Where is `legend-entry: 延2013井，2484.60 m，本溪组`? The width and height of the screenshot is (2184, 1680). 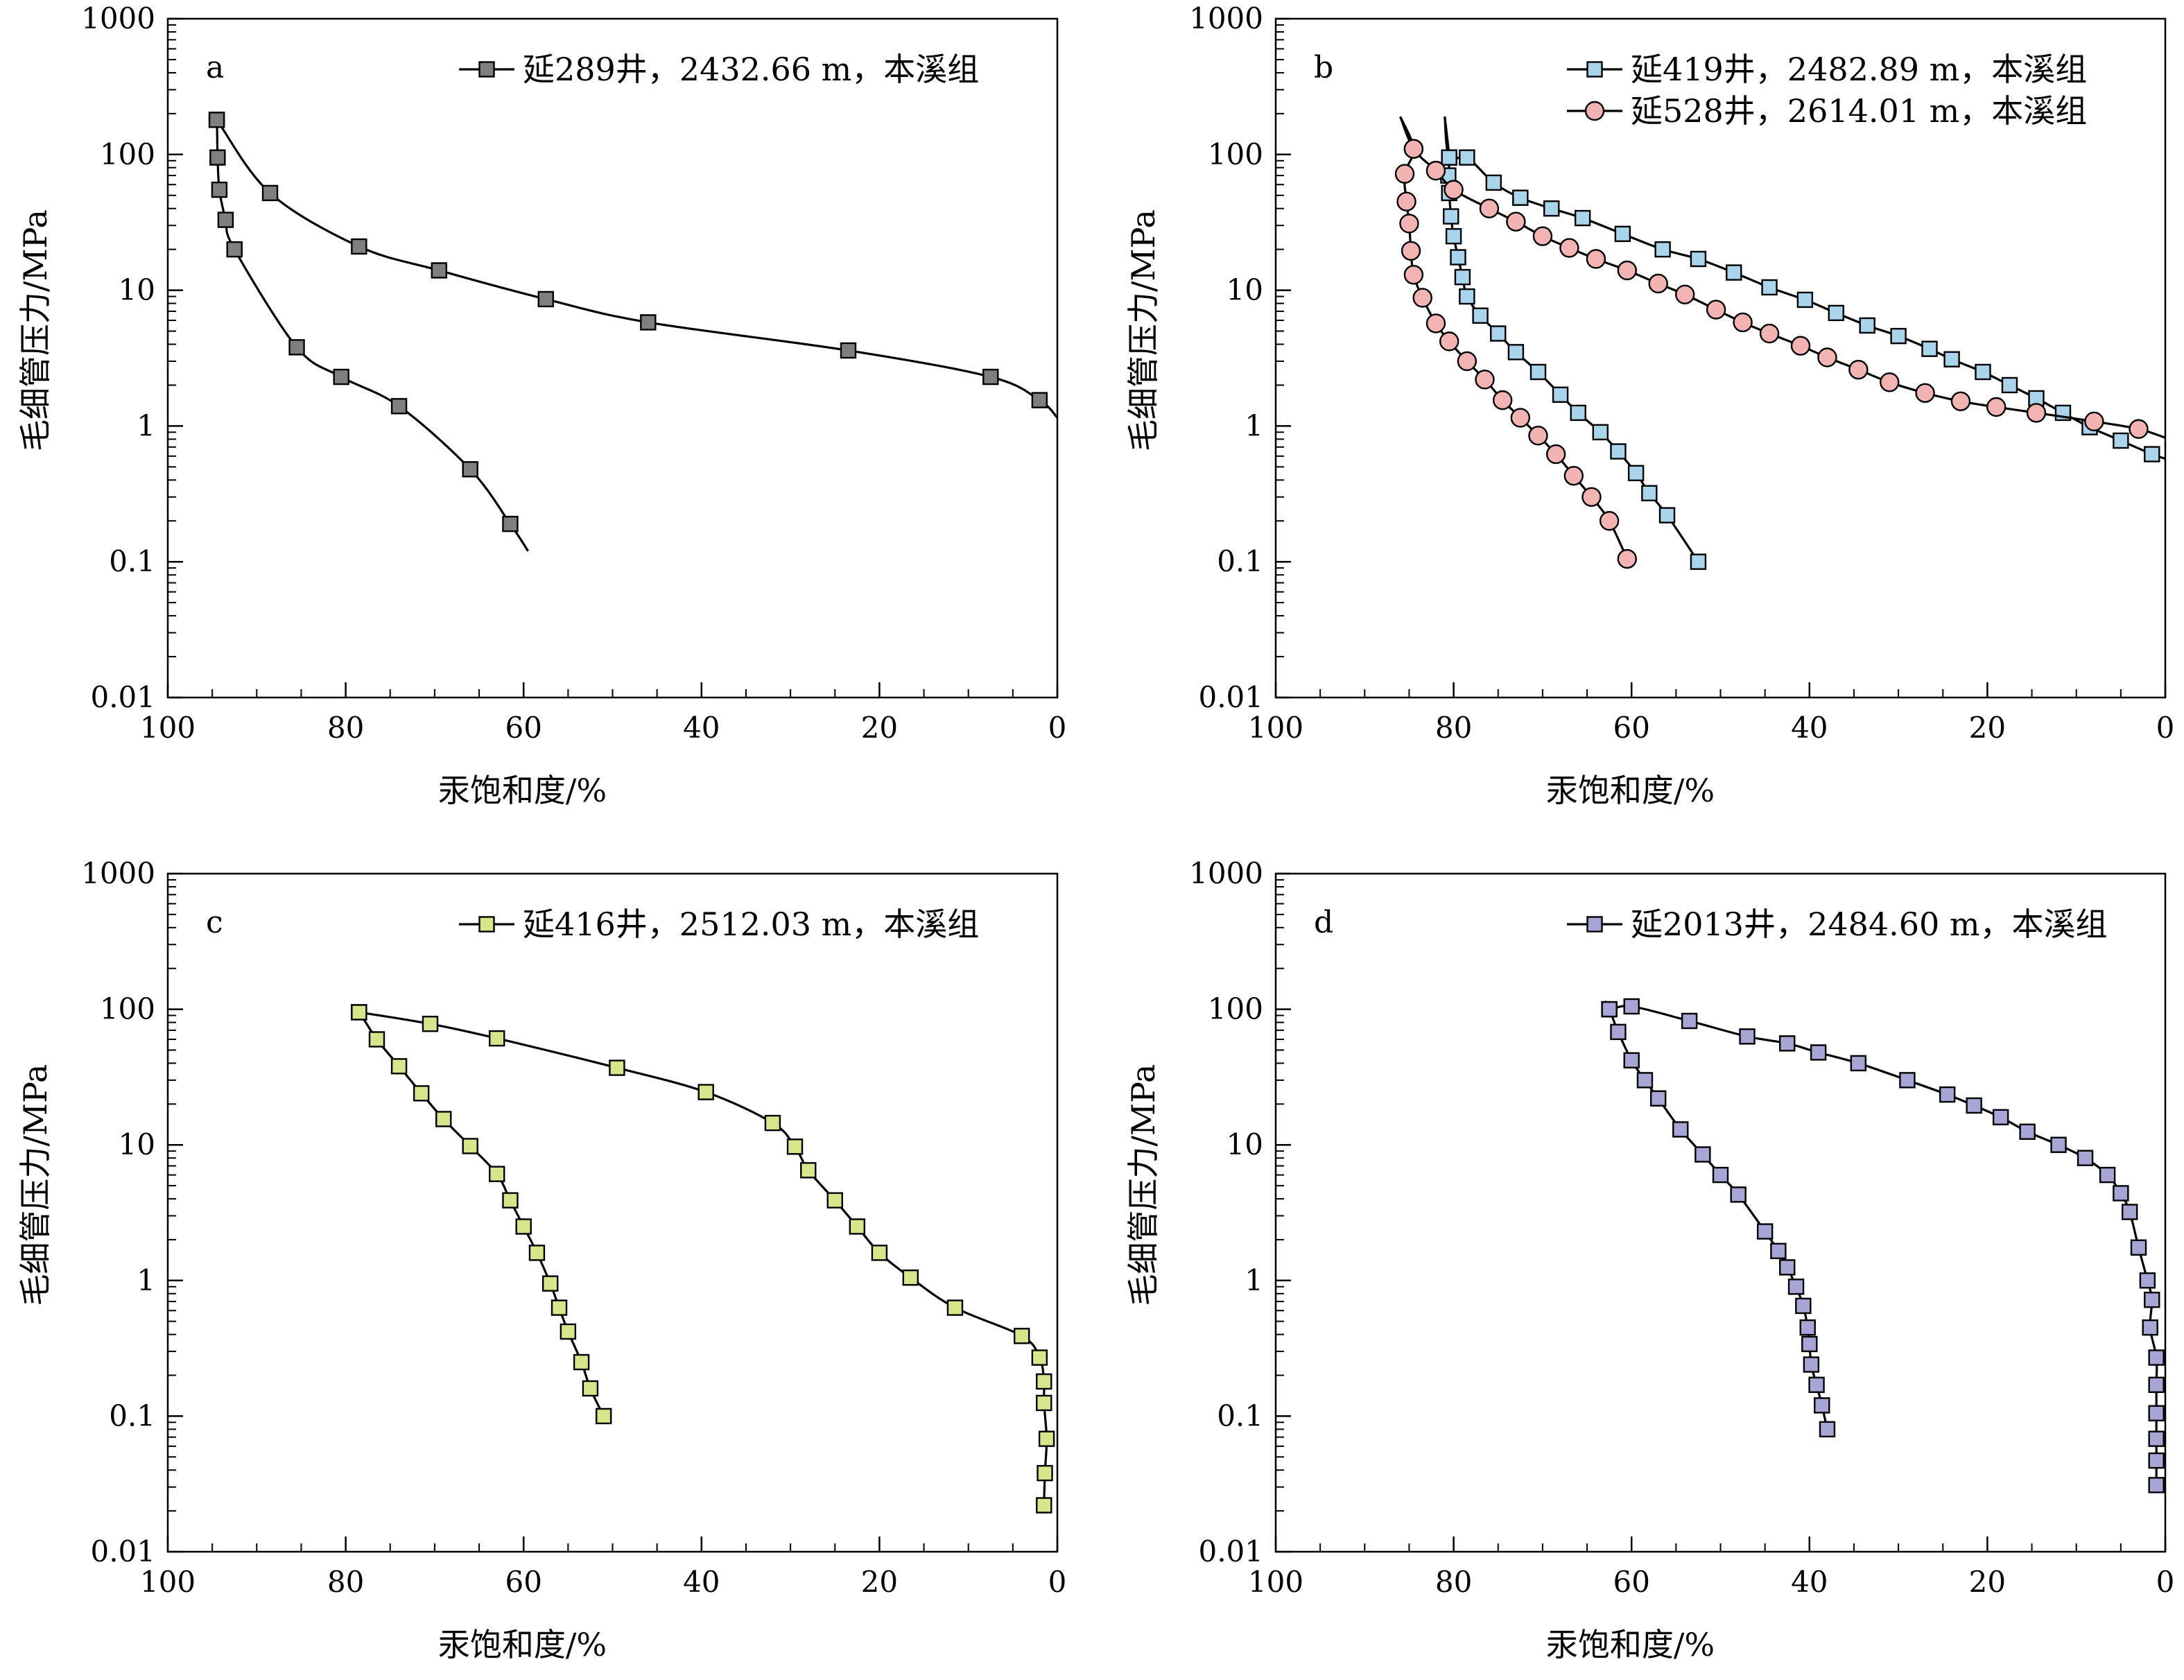
legend-entry: 延2013井，2484.60 m，本溪组 is located at coordinates (1838, 924).